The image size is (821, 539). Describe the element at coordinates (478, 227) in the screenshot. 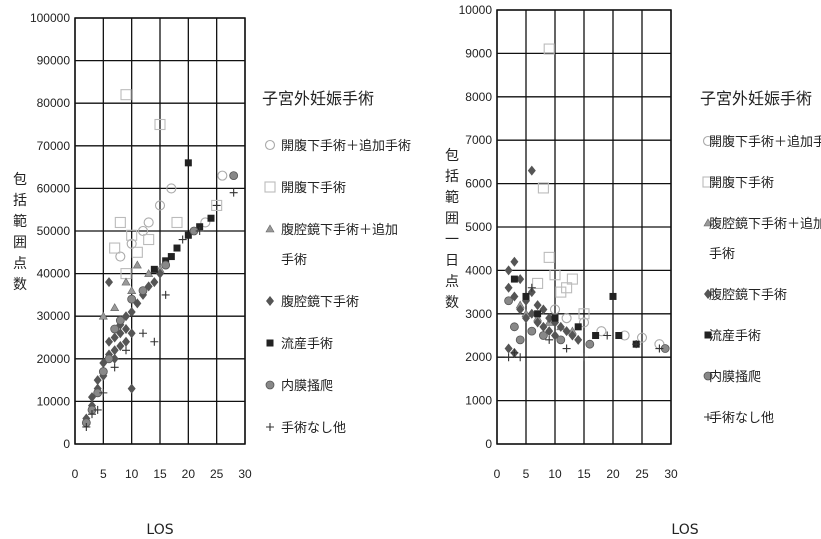

I see `y-tick-label: 5000` at that location.